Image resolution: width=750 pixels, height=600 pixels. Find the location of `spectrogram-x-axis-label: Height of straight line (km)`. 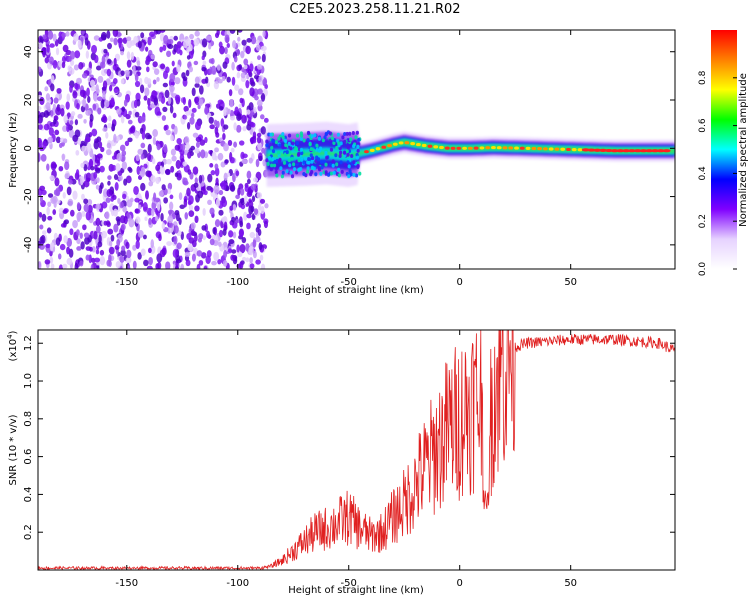

spectrogram-x-axis-label: Height of straight line (km) is located at coordinates (356, 290).